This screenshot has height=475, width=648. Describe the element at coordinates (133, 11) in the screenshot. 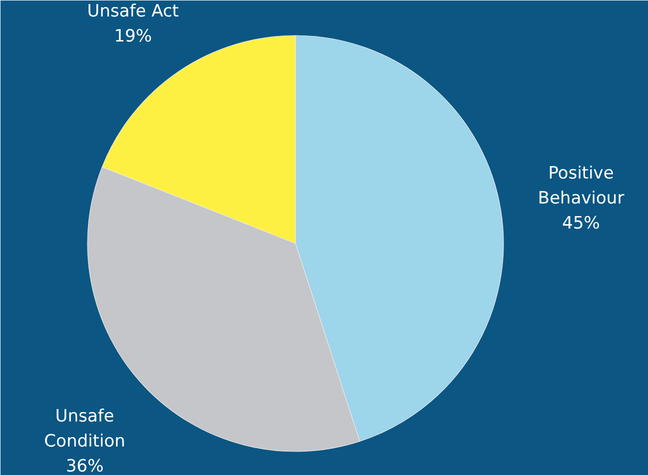

I see `slice-label: Unsafe Act` at that location.